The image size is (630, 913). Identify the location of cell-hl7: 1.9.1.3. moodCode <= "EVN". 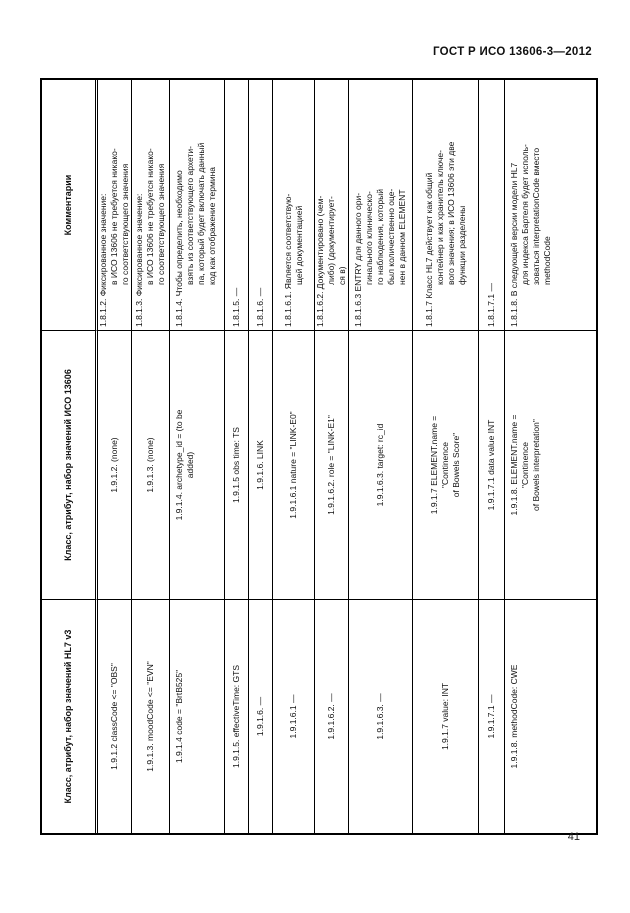
(151, 716).